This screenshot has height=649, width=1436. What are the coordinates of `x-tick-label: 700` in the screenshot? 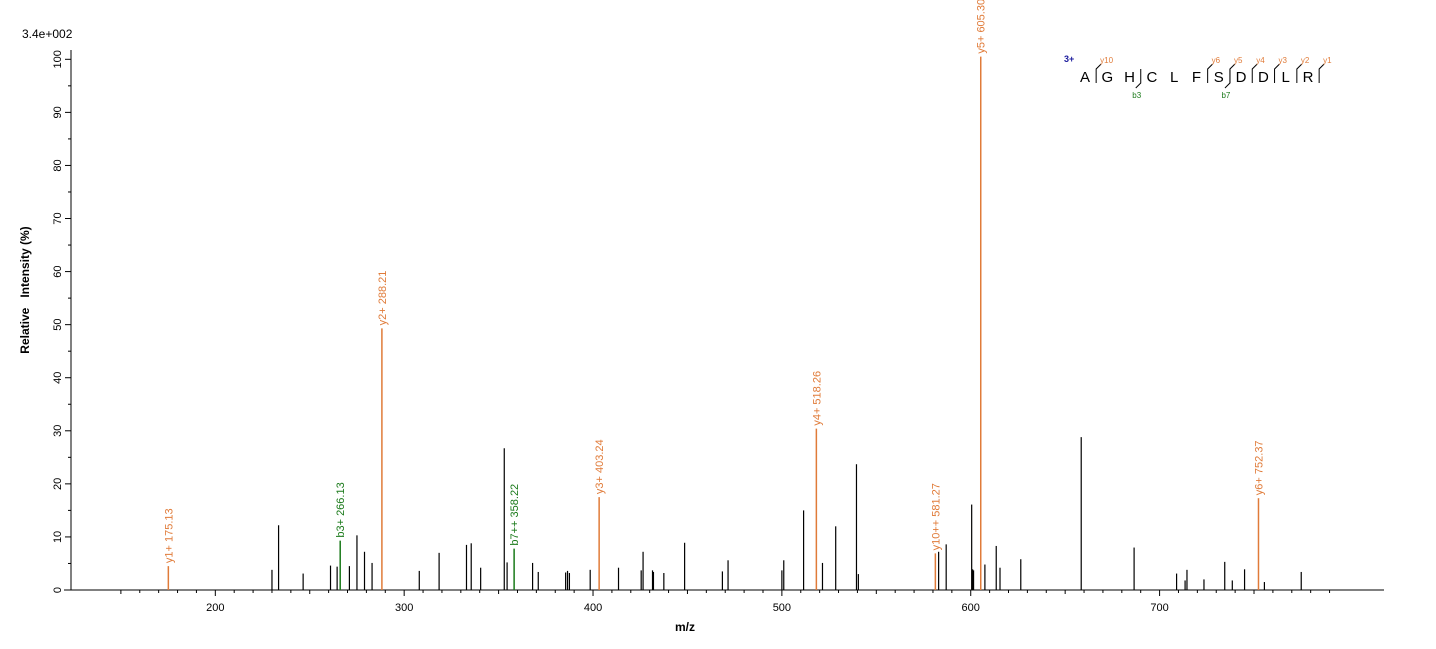 It's located at (1159, 608).